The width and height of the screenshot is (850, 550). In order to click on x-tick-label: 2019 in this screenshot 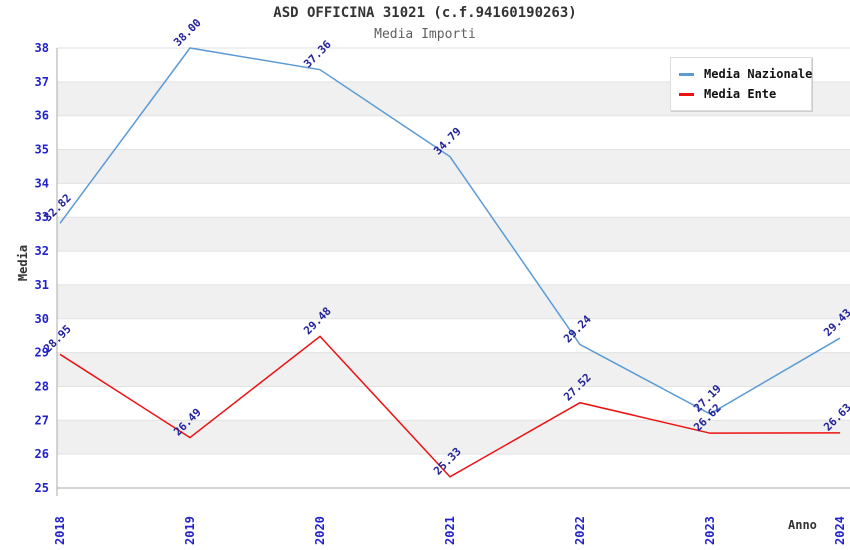, I will do `click(190, 530)`.